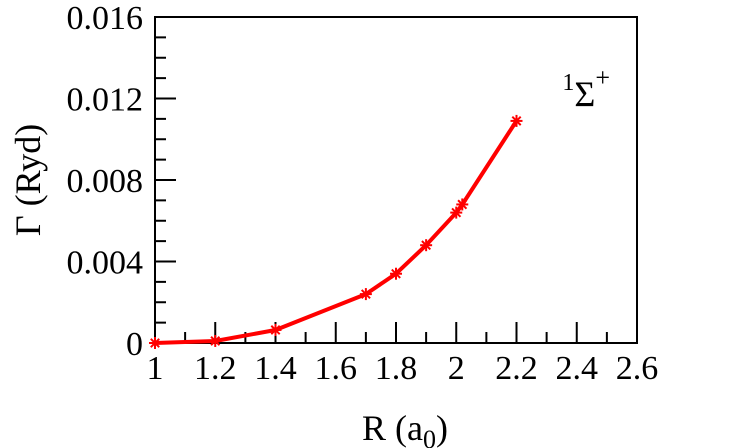 The width and height of the screenshot is (731, 448). What do you see at coordinates (396, 368) in the screenshot?
I see `x-tick-label: 1.8` at bounding box center [396, 368].